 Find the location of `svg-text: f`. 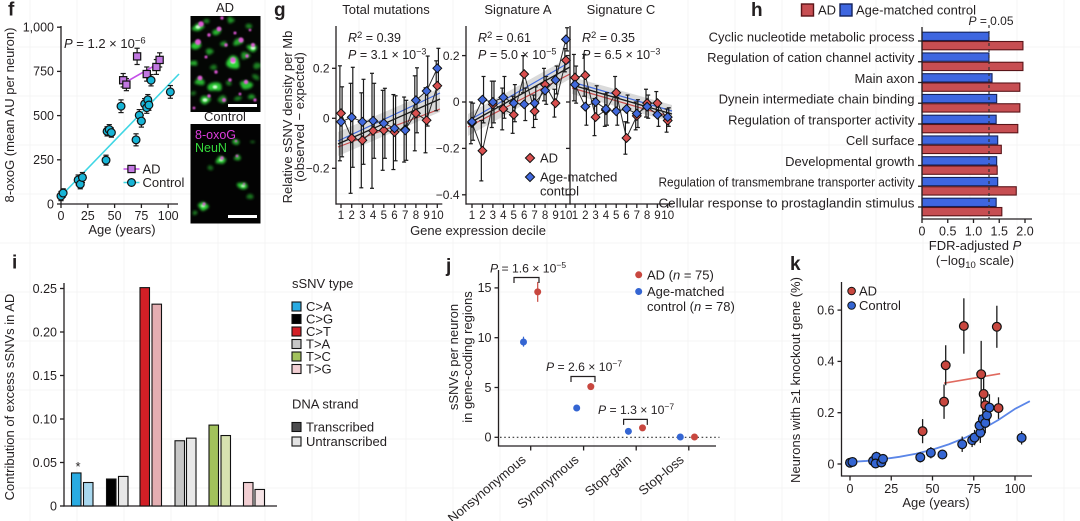

svg-text: f is located at coordinates (11, 10).